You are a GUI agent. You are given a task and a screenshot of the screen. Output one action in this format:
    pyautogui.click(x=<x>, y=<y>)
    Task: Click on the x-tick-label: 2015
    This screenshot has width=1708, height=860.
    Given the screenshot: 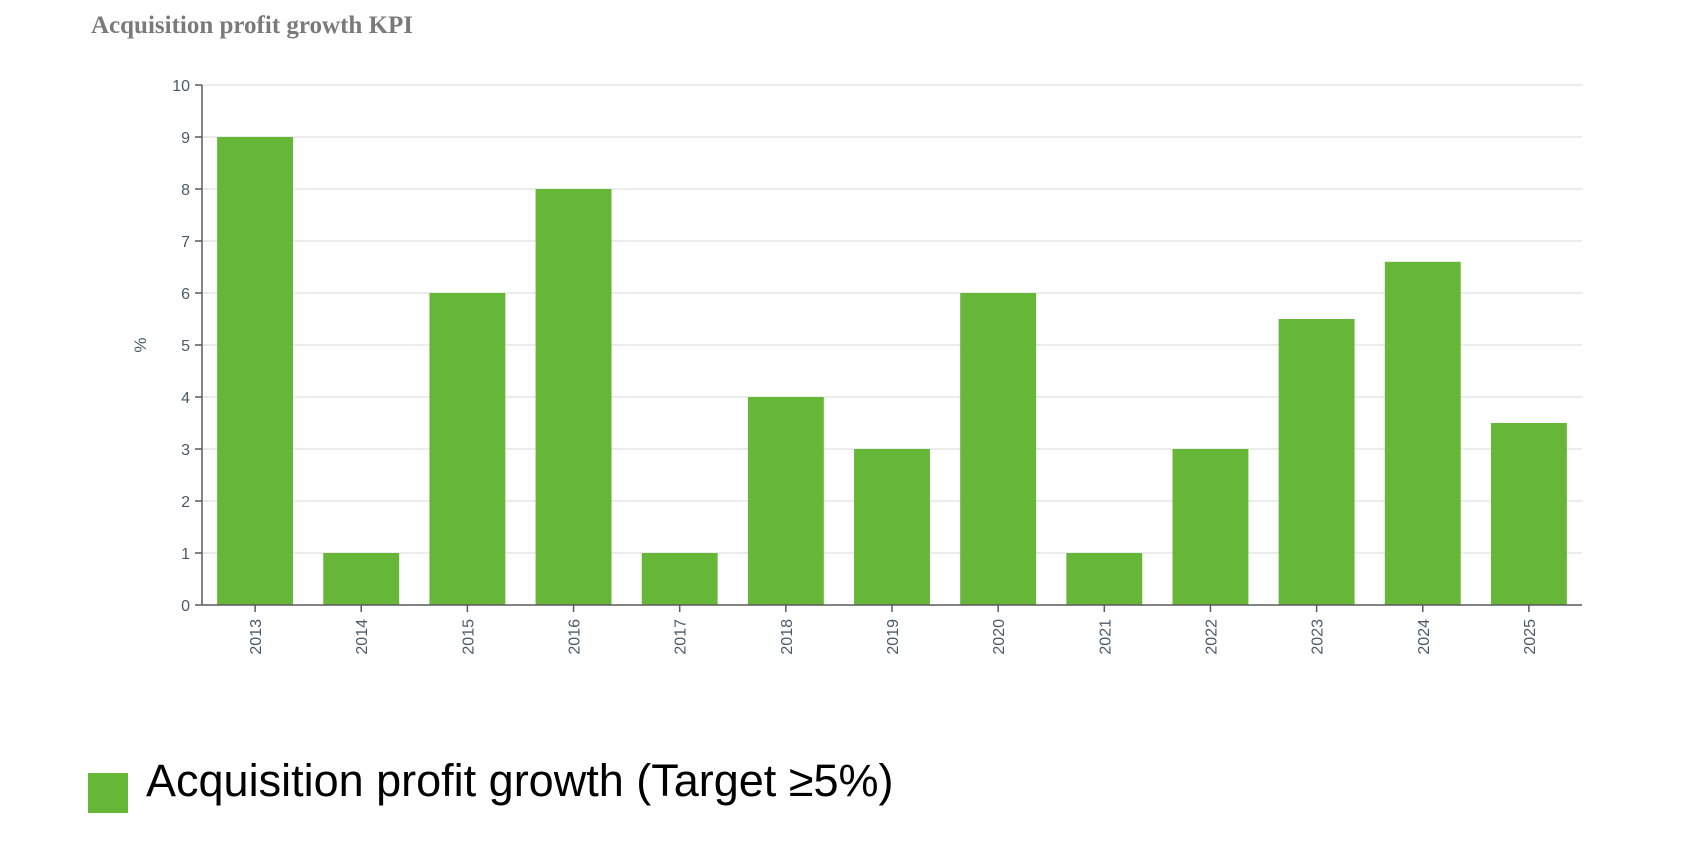 What is the action you would take?
    pyautogui.click(x=468, y=637)
    